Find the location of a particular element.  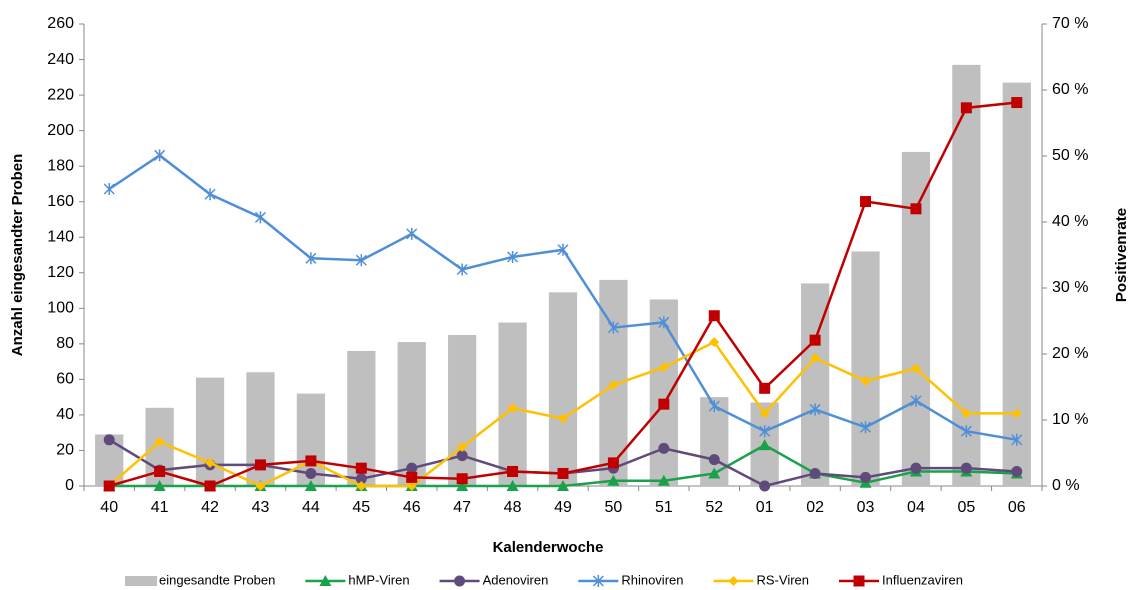

x-tick-label: 41 is located at coordinates (160, 507).